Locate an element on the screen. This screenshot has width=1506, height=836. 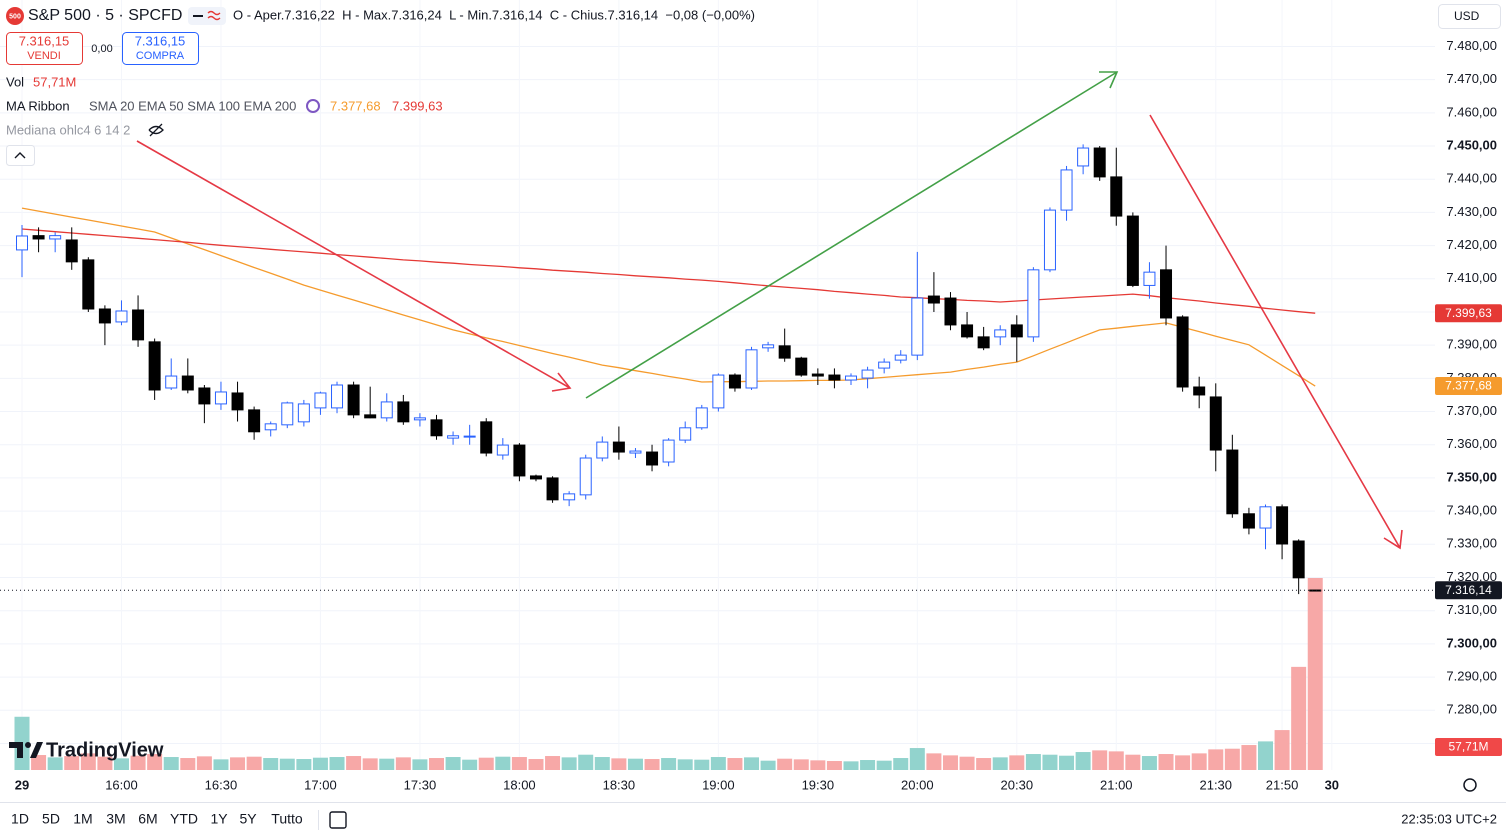
range-button: 1D is located at coordinates (20, 819).